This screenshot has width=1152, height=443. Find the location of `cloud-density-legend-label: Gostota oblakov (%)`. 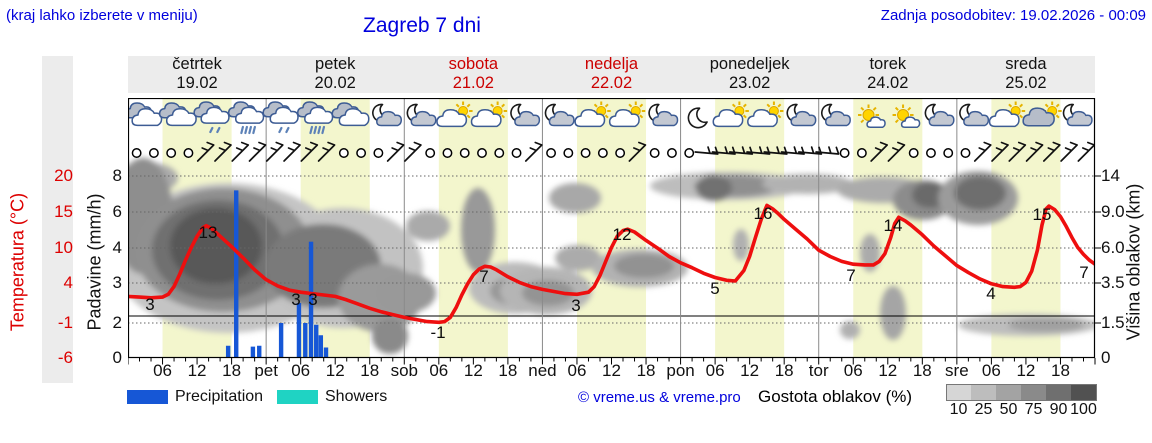

cloud-density-legend-label: Gostota oblakov (%) is located at coordinates (835, 396).